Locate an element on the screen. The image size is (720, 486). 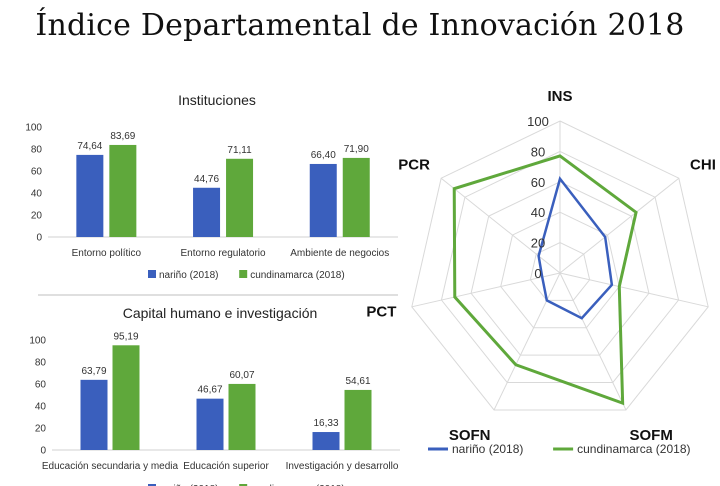
capital-humano-ytick-label: 40 is located at coordinates (41, 407).